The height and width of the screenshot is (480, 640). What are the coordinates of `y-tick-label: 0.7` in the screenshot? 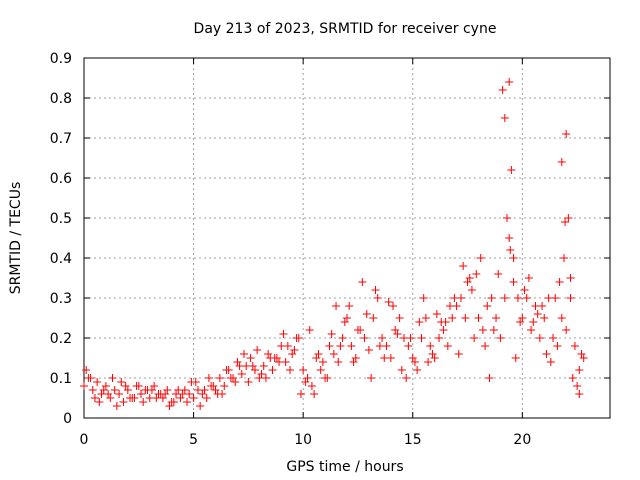 It's located at (61, 139).